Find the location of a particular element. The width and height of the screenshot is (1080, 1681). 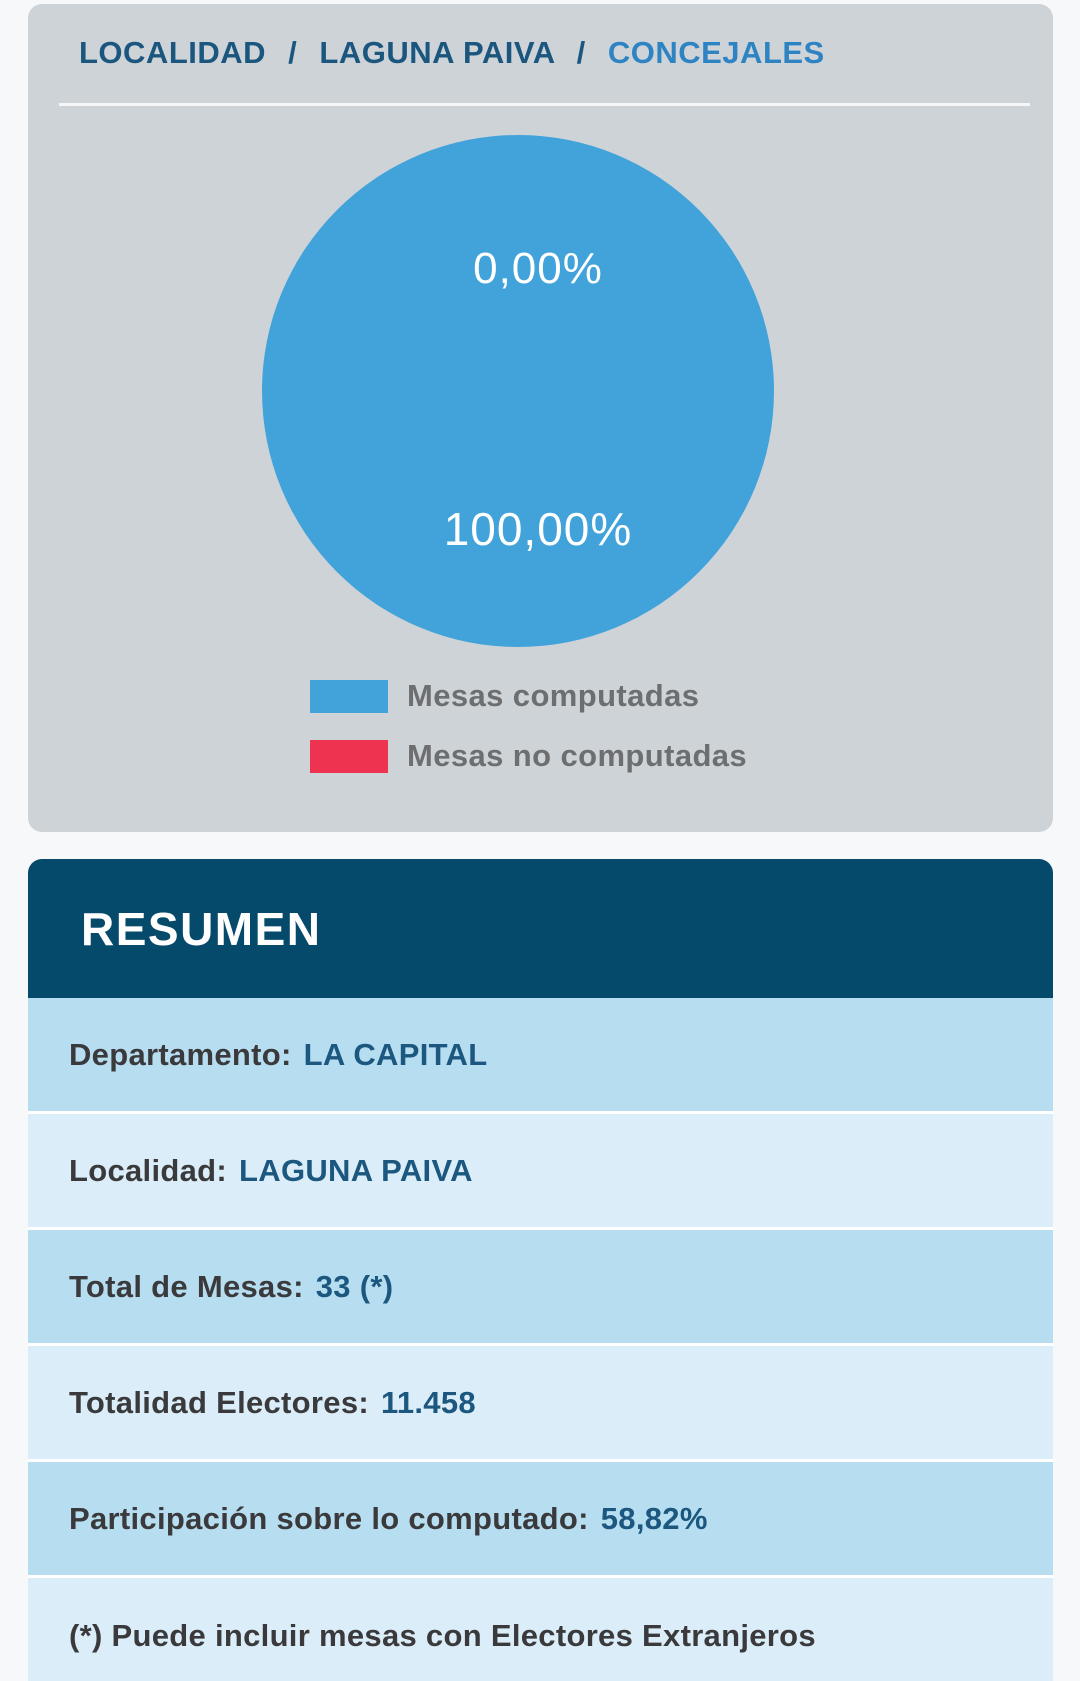

row-value: LAGUNA PAIVA is located at coordinates (356, 1170).